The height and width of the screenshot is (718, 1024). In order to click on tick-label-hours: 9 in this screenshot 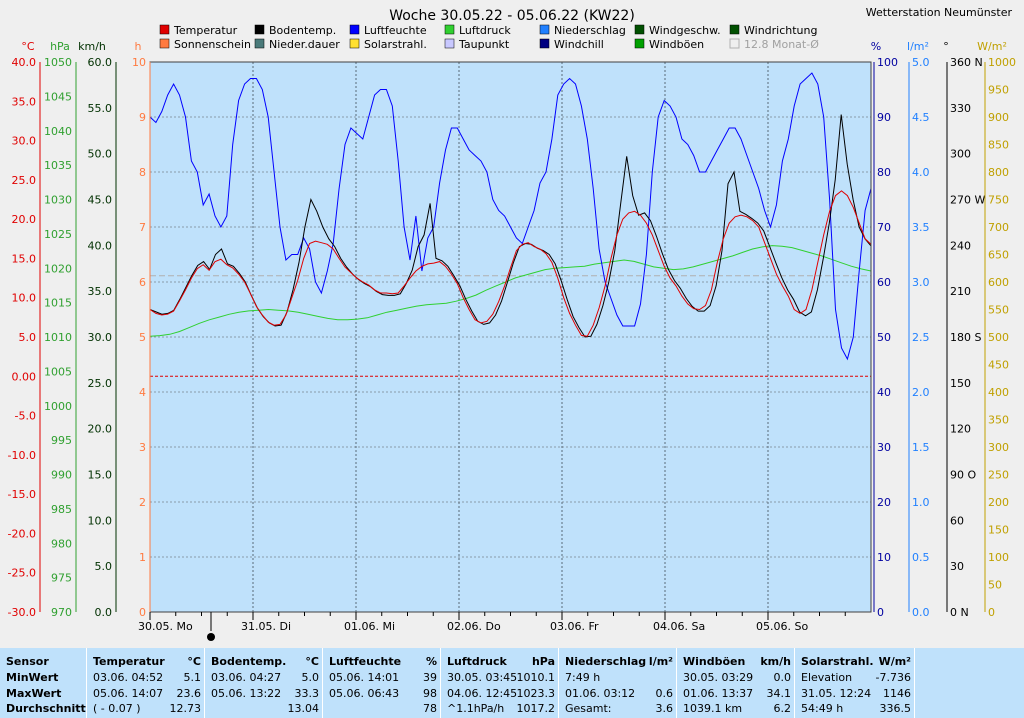, I will do `click(142, 117)`.